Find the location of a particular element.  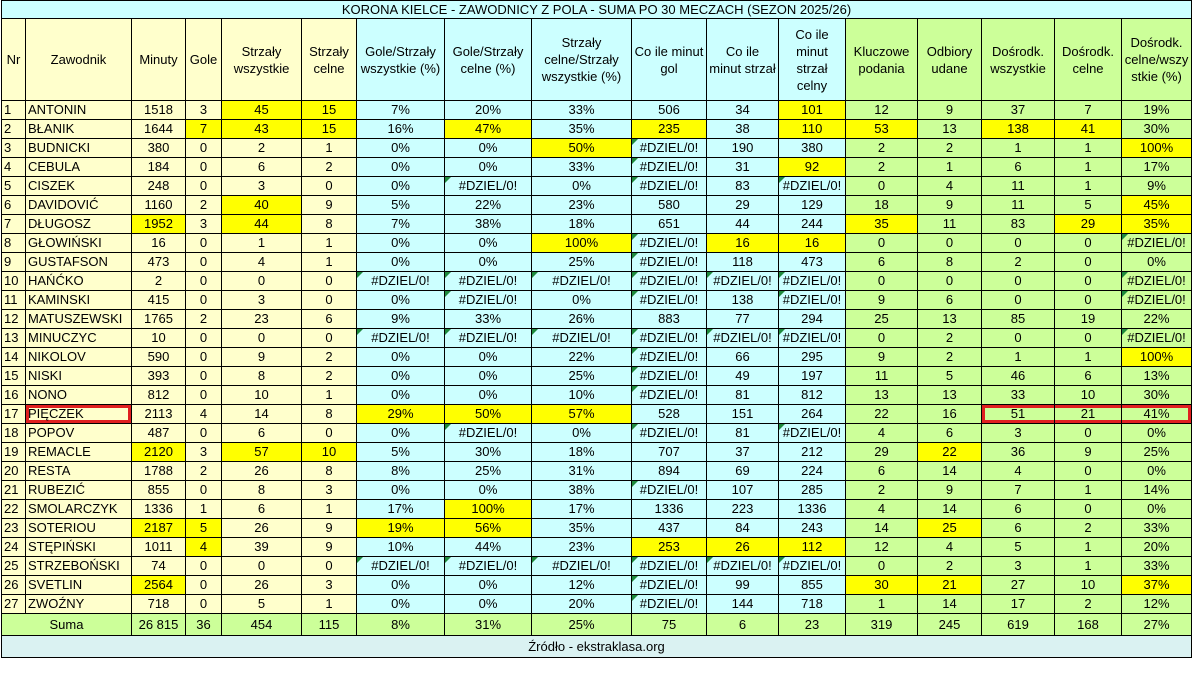

table-cell: 812 is located at coordinates (812, 395).